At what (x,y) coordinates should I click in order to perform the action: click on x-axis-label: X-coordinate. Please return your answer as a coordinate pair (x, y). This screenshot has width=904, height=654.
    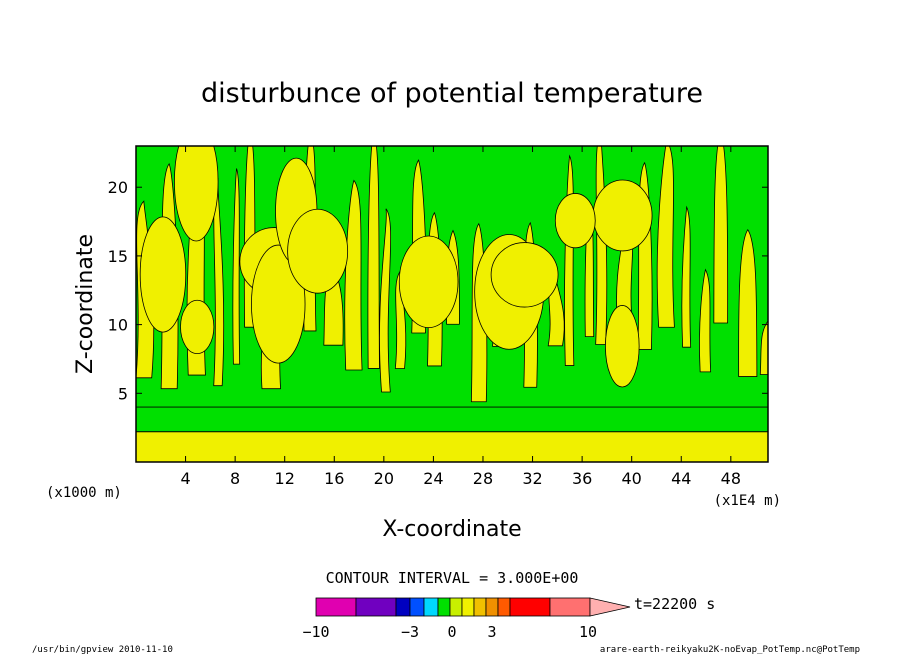
    Looking at the image, I should click on (451, 529).